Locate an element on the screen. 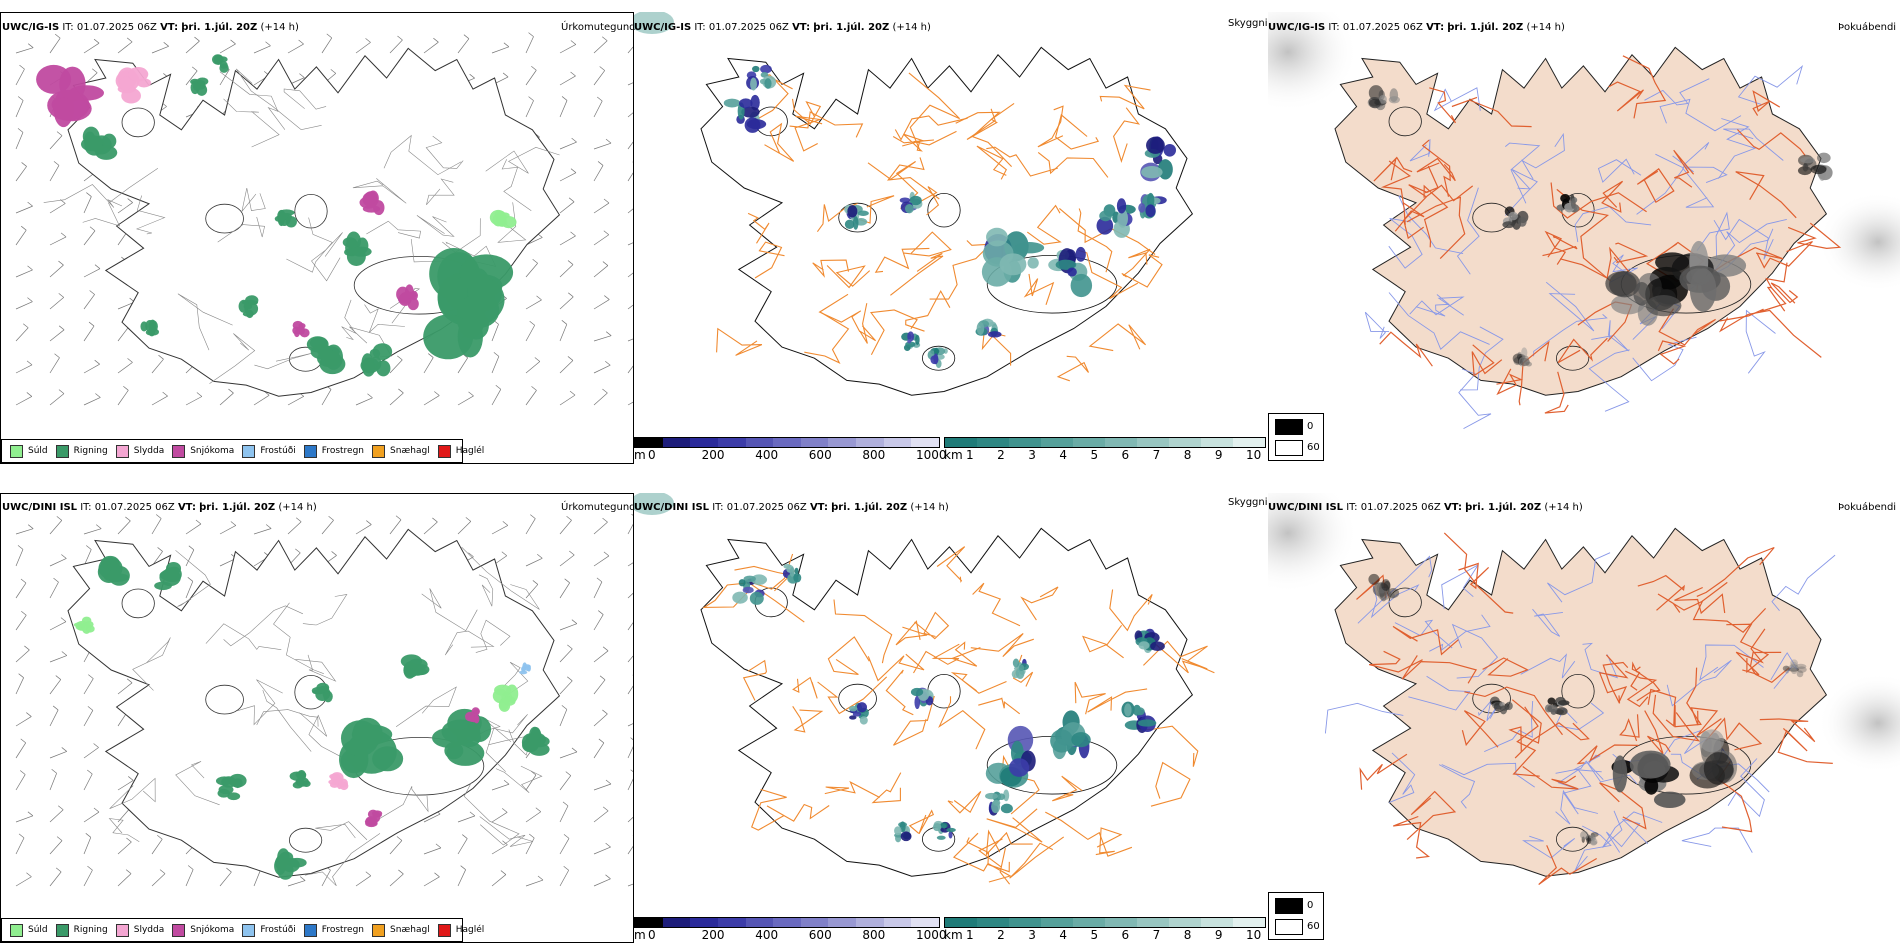  model-name: UWC/IG-IS is located at coordinates (1297, 27).